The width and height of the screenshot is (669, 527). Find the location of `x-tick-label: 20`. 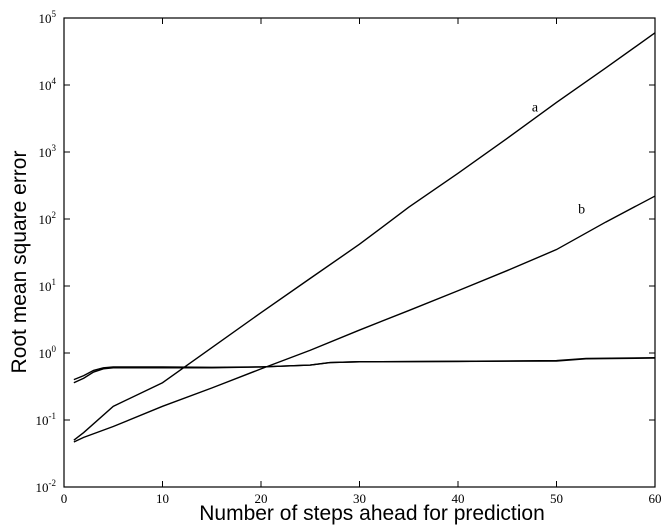

x-tick-label: 20 is located at coordinates (261, 498).